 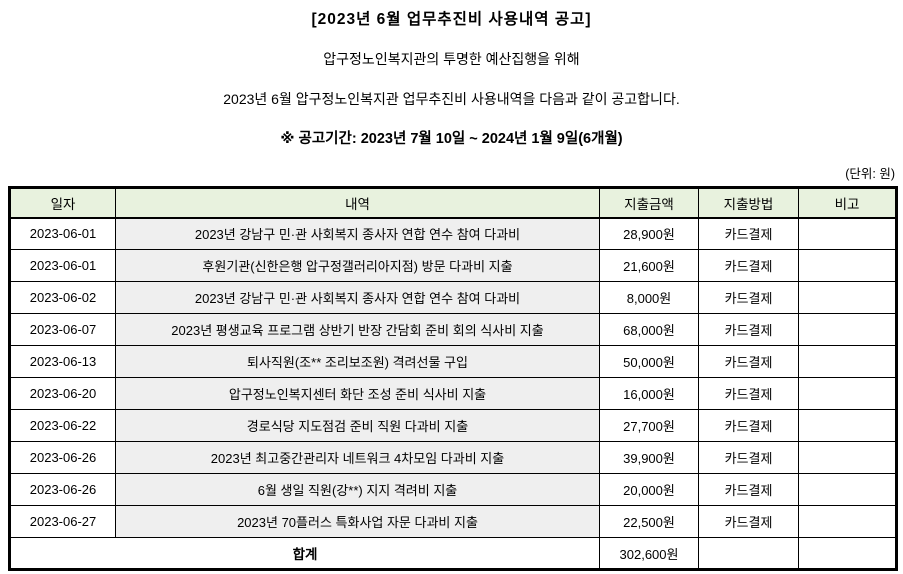 What do you see at coordinates (304, 553) in the screenshot?
I see `total-label: 합계` at bounding box center [304, 553].